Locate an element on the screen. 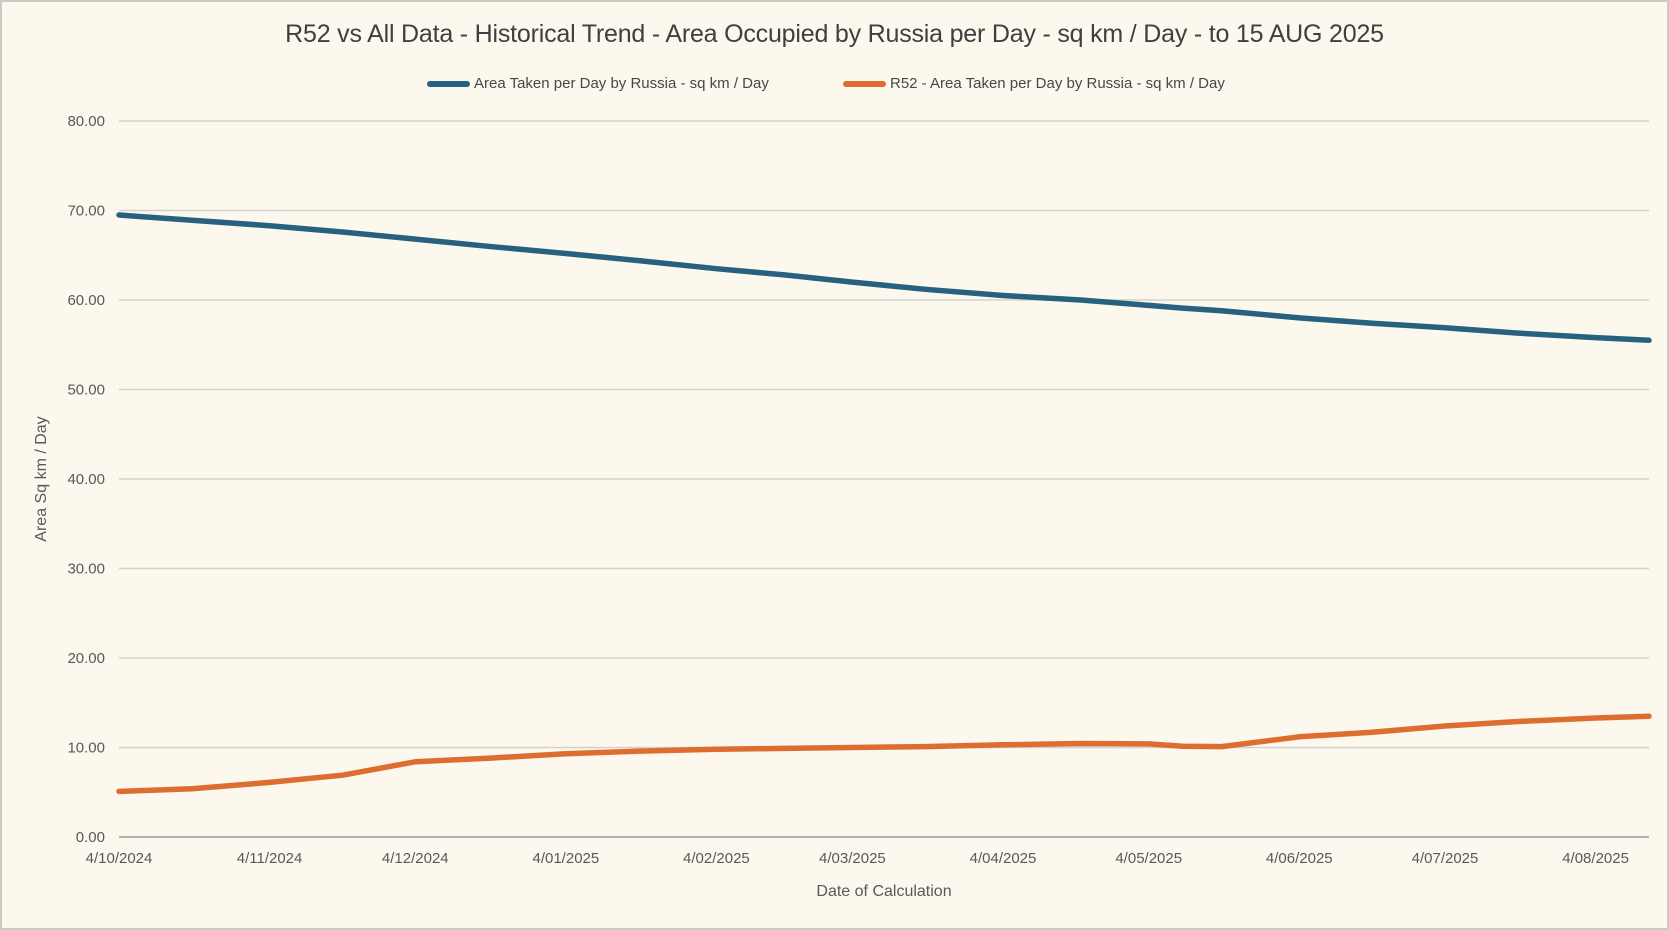  x-tick-label: 4/10/2024 is located at coordinates (119, 858).